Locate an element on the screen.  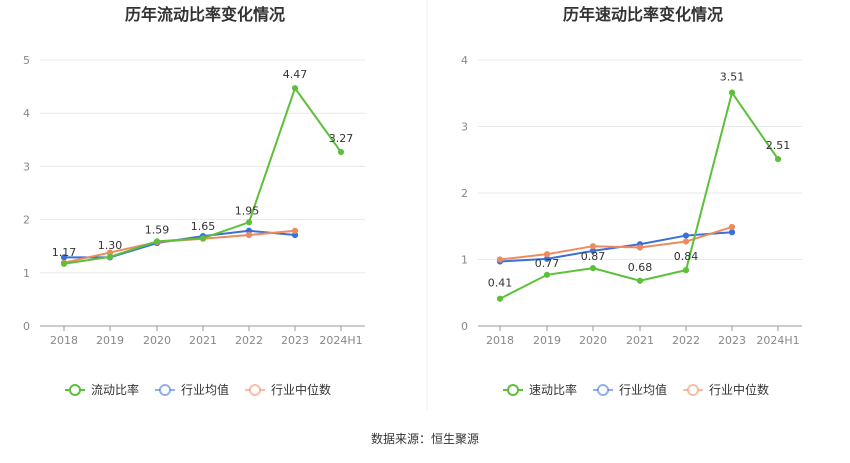
data-label: 1.17 is located at coordinates (64, 252).